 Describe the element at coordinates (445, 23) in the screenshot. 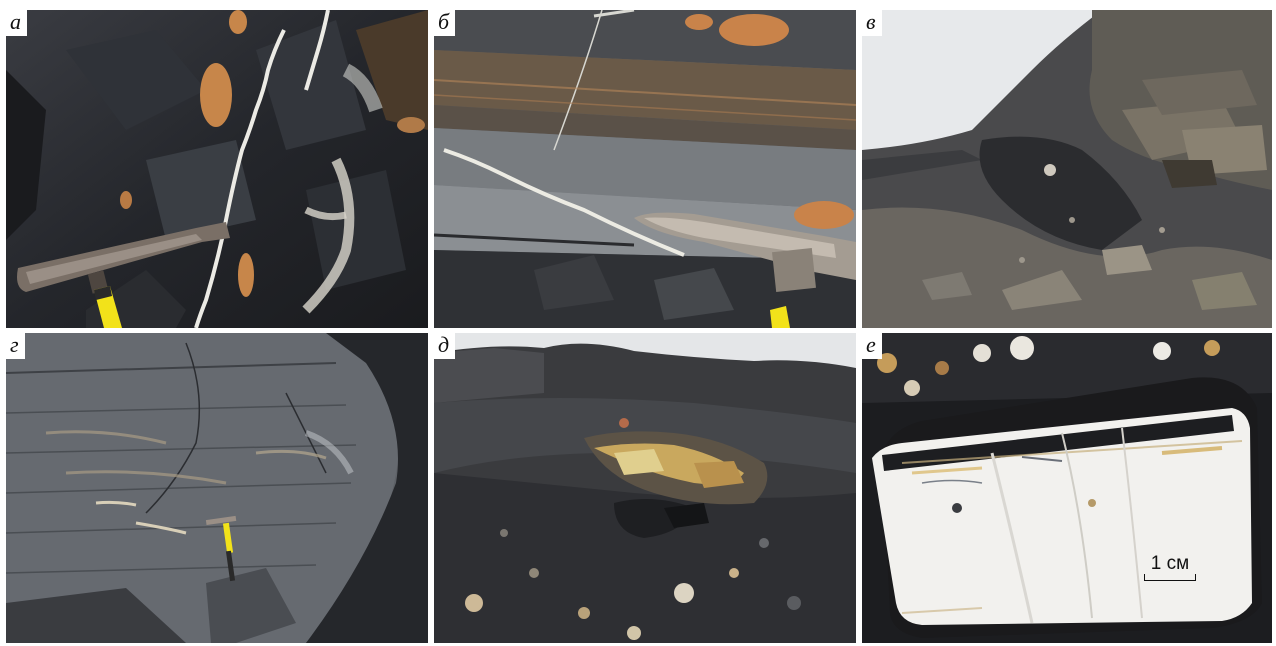

I see `panel-label-b: б` at that location.